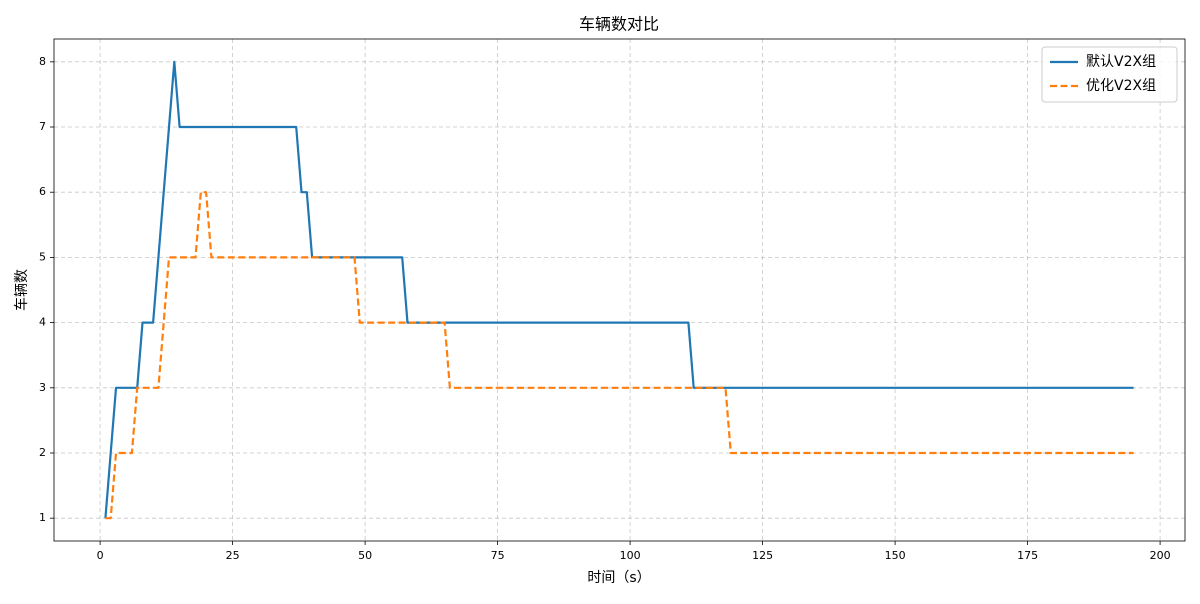 The width and height of the screenshot is (1200, 604). I want to click on x-tick-label: 175, so click(1027, 555).